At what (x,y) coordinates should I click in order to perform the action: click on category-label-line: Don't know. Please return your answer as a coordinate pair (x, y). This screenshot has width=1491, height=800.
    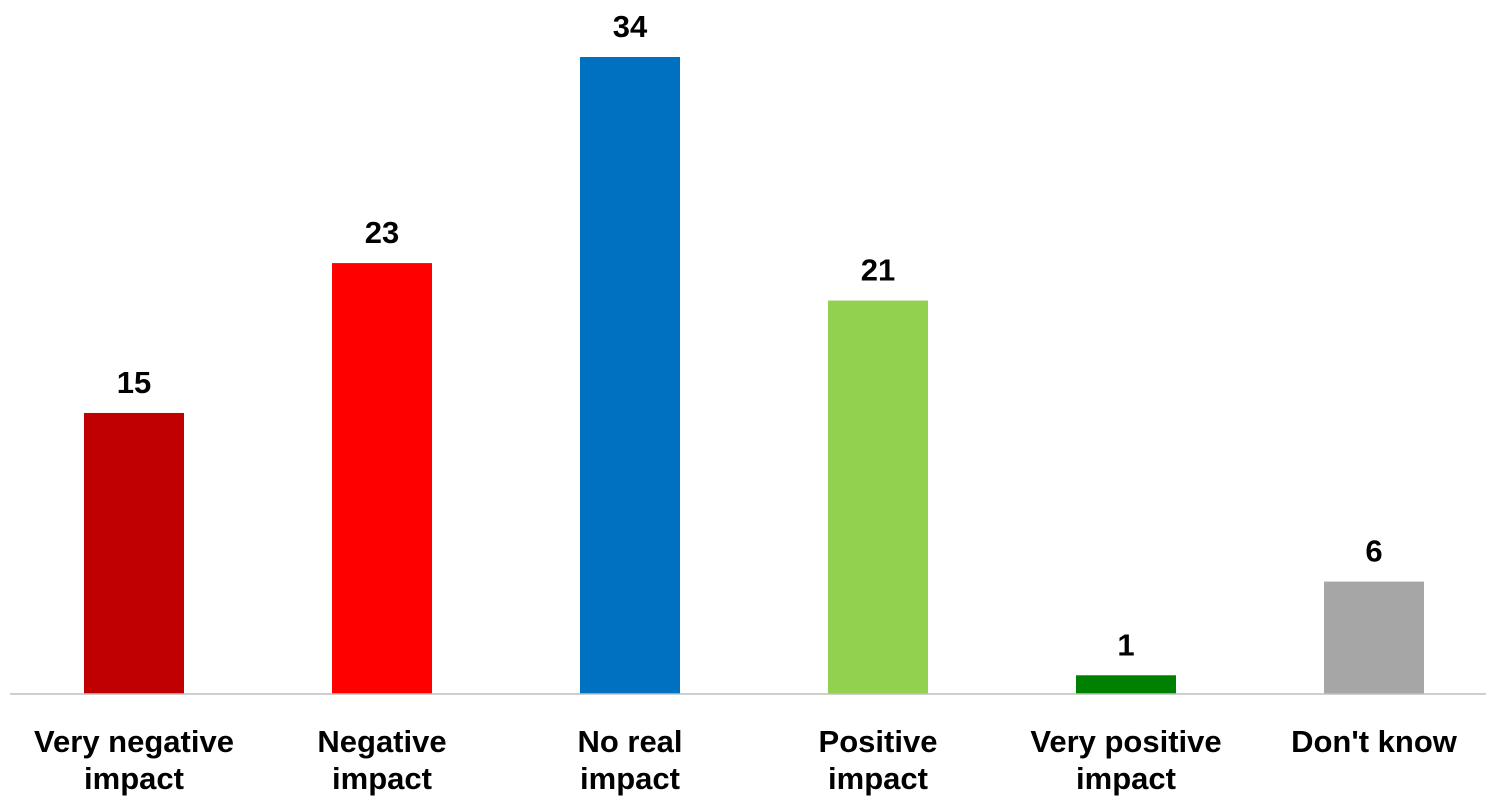
    Looking at the image, I should click on (1374, 741).